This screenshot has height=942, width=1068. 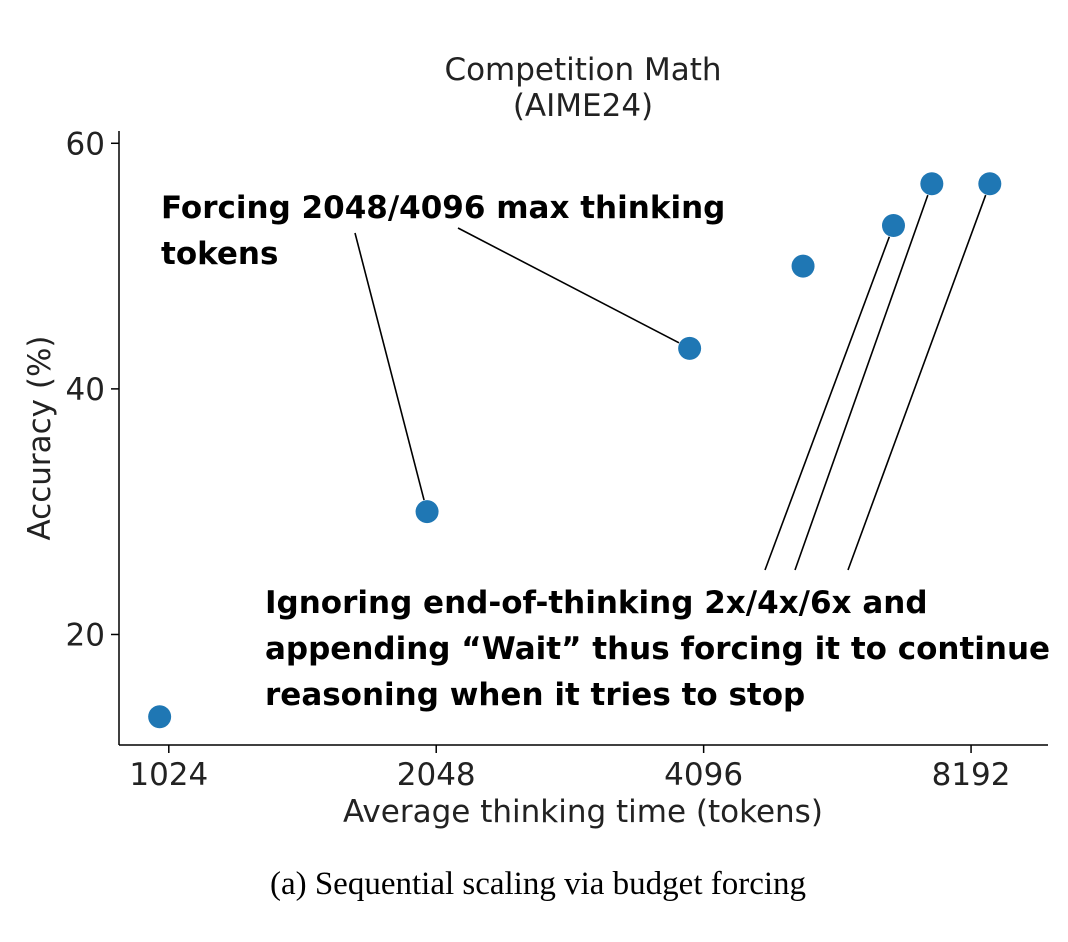 I want to click on x-ticks: 1024 2048 4096 8192, so click(x=570, y=769).